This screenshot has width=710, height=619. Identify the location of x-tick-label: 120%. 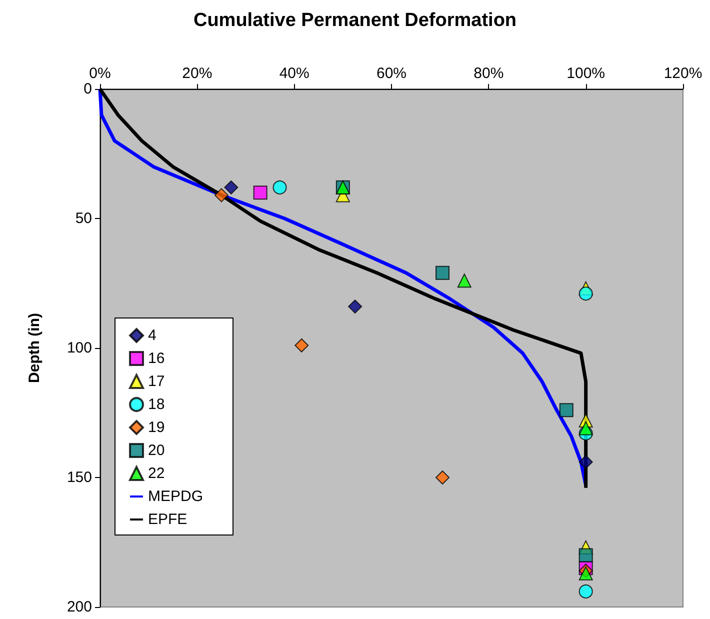
(683, 73).